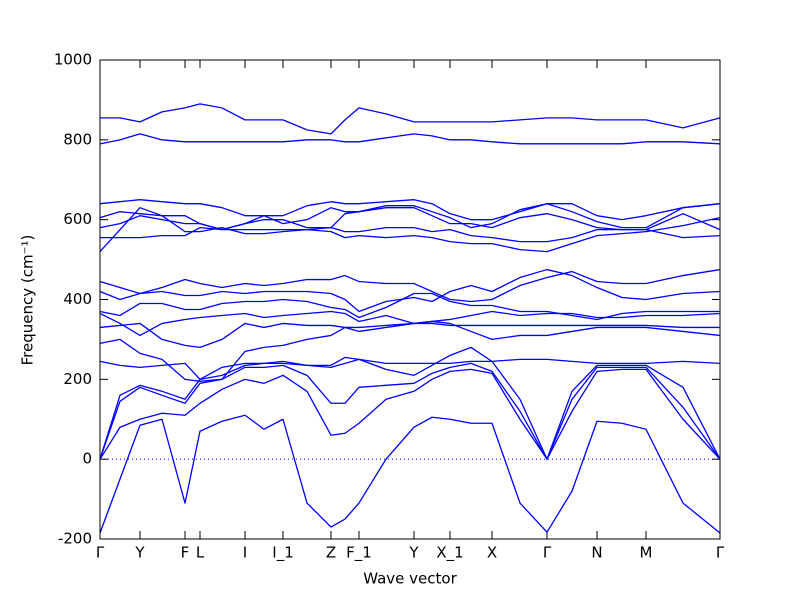 The height and width of the screenshot is (600, 800). Describe the element at coordinates (75, 539) in the screenshot. I see `y-tick-label: -200` at that location.